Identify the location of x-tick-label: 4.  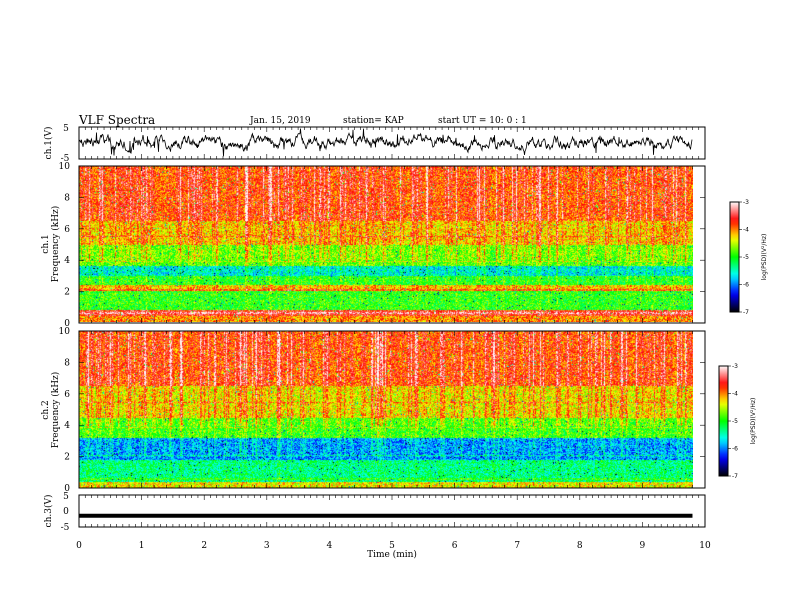
(330, 546).